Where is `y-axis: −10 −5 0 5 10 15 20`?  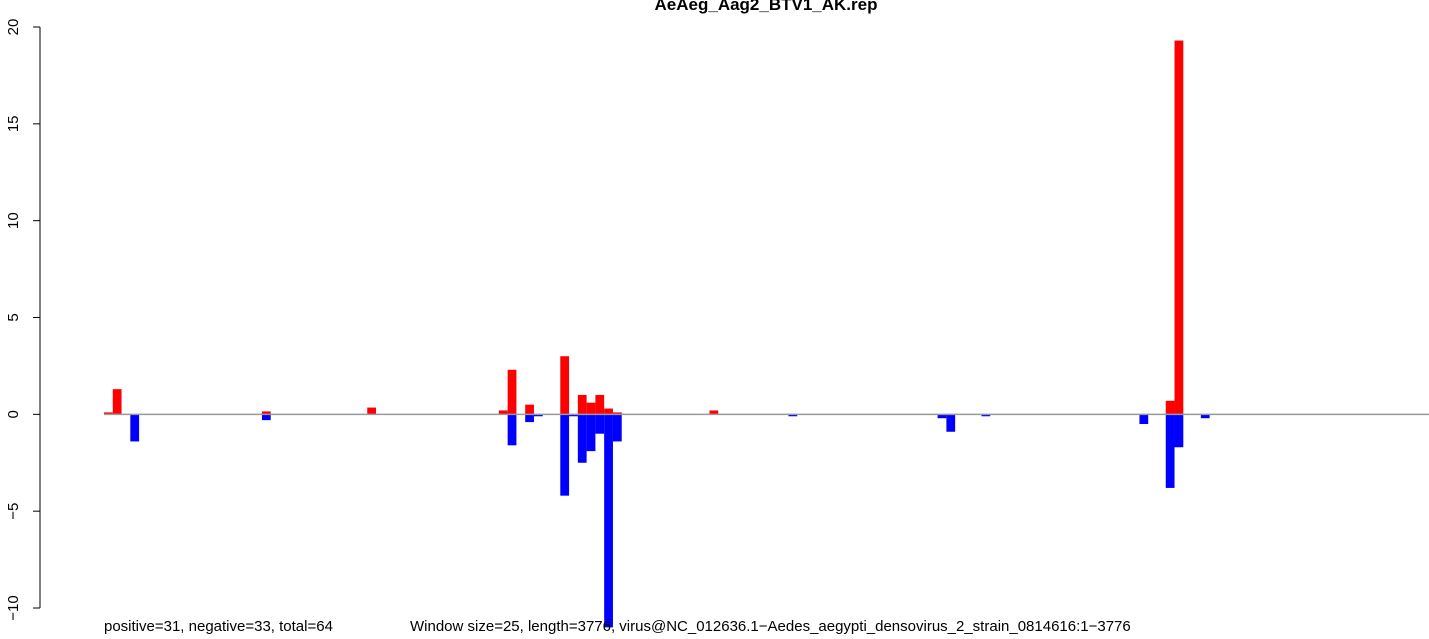 y-axis: −10 −5 0 5 10 15 20 is located at coordinates (23, 320).